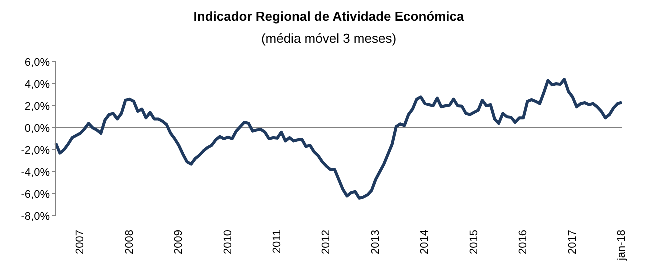  I want to click on x-tick-label: 2008, so click(130, 242).